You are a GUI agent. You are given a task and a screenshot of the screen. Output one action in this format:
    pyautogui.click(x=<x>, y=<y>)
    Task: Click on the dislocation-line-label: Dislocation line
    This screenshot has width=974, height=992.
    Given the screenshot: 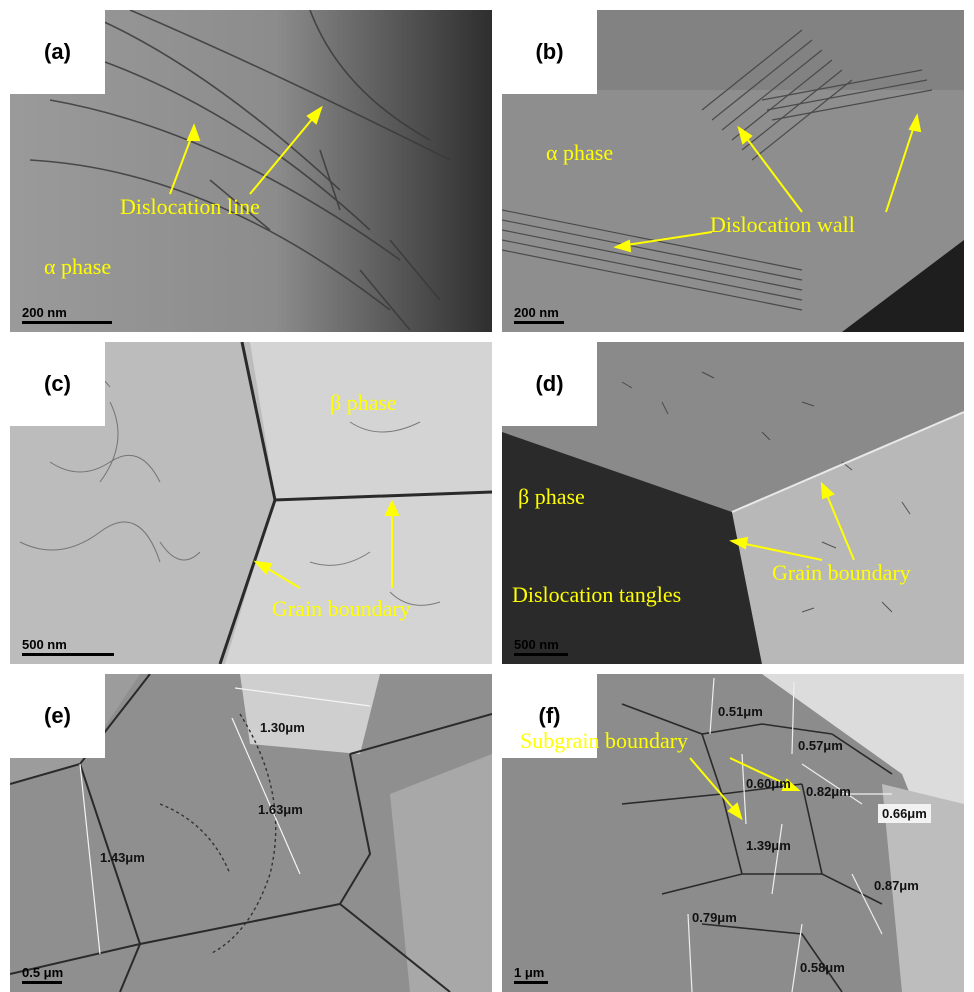 What is the action you would take?
    pyautogui.click(x=190, y=206)
    